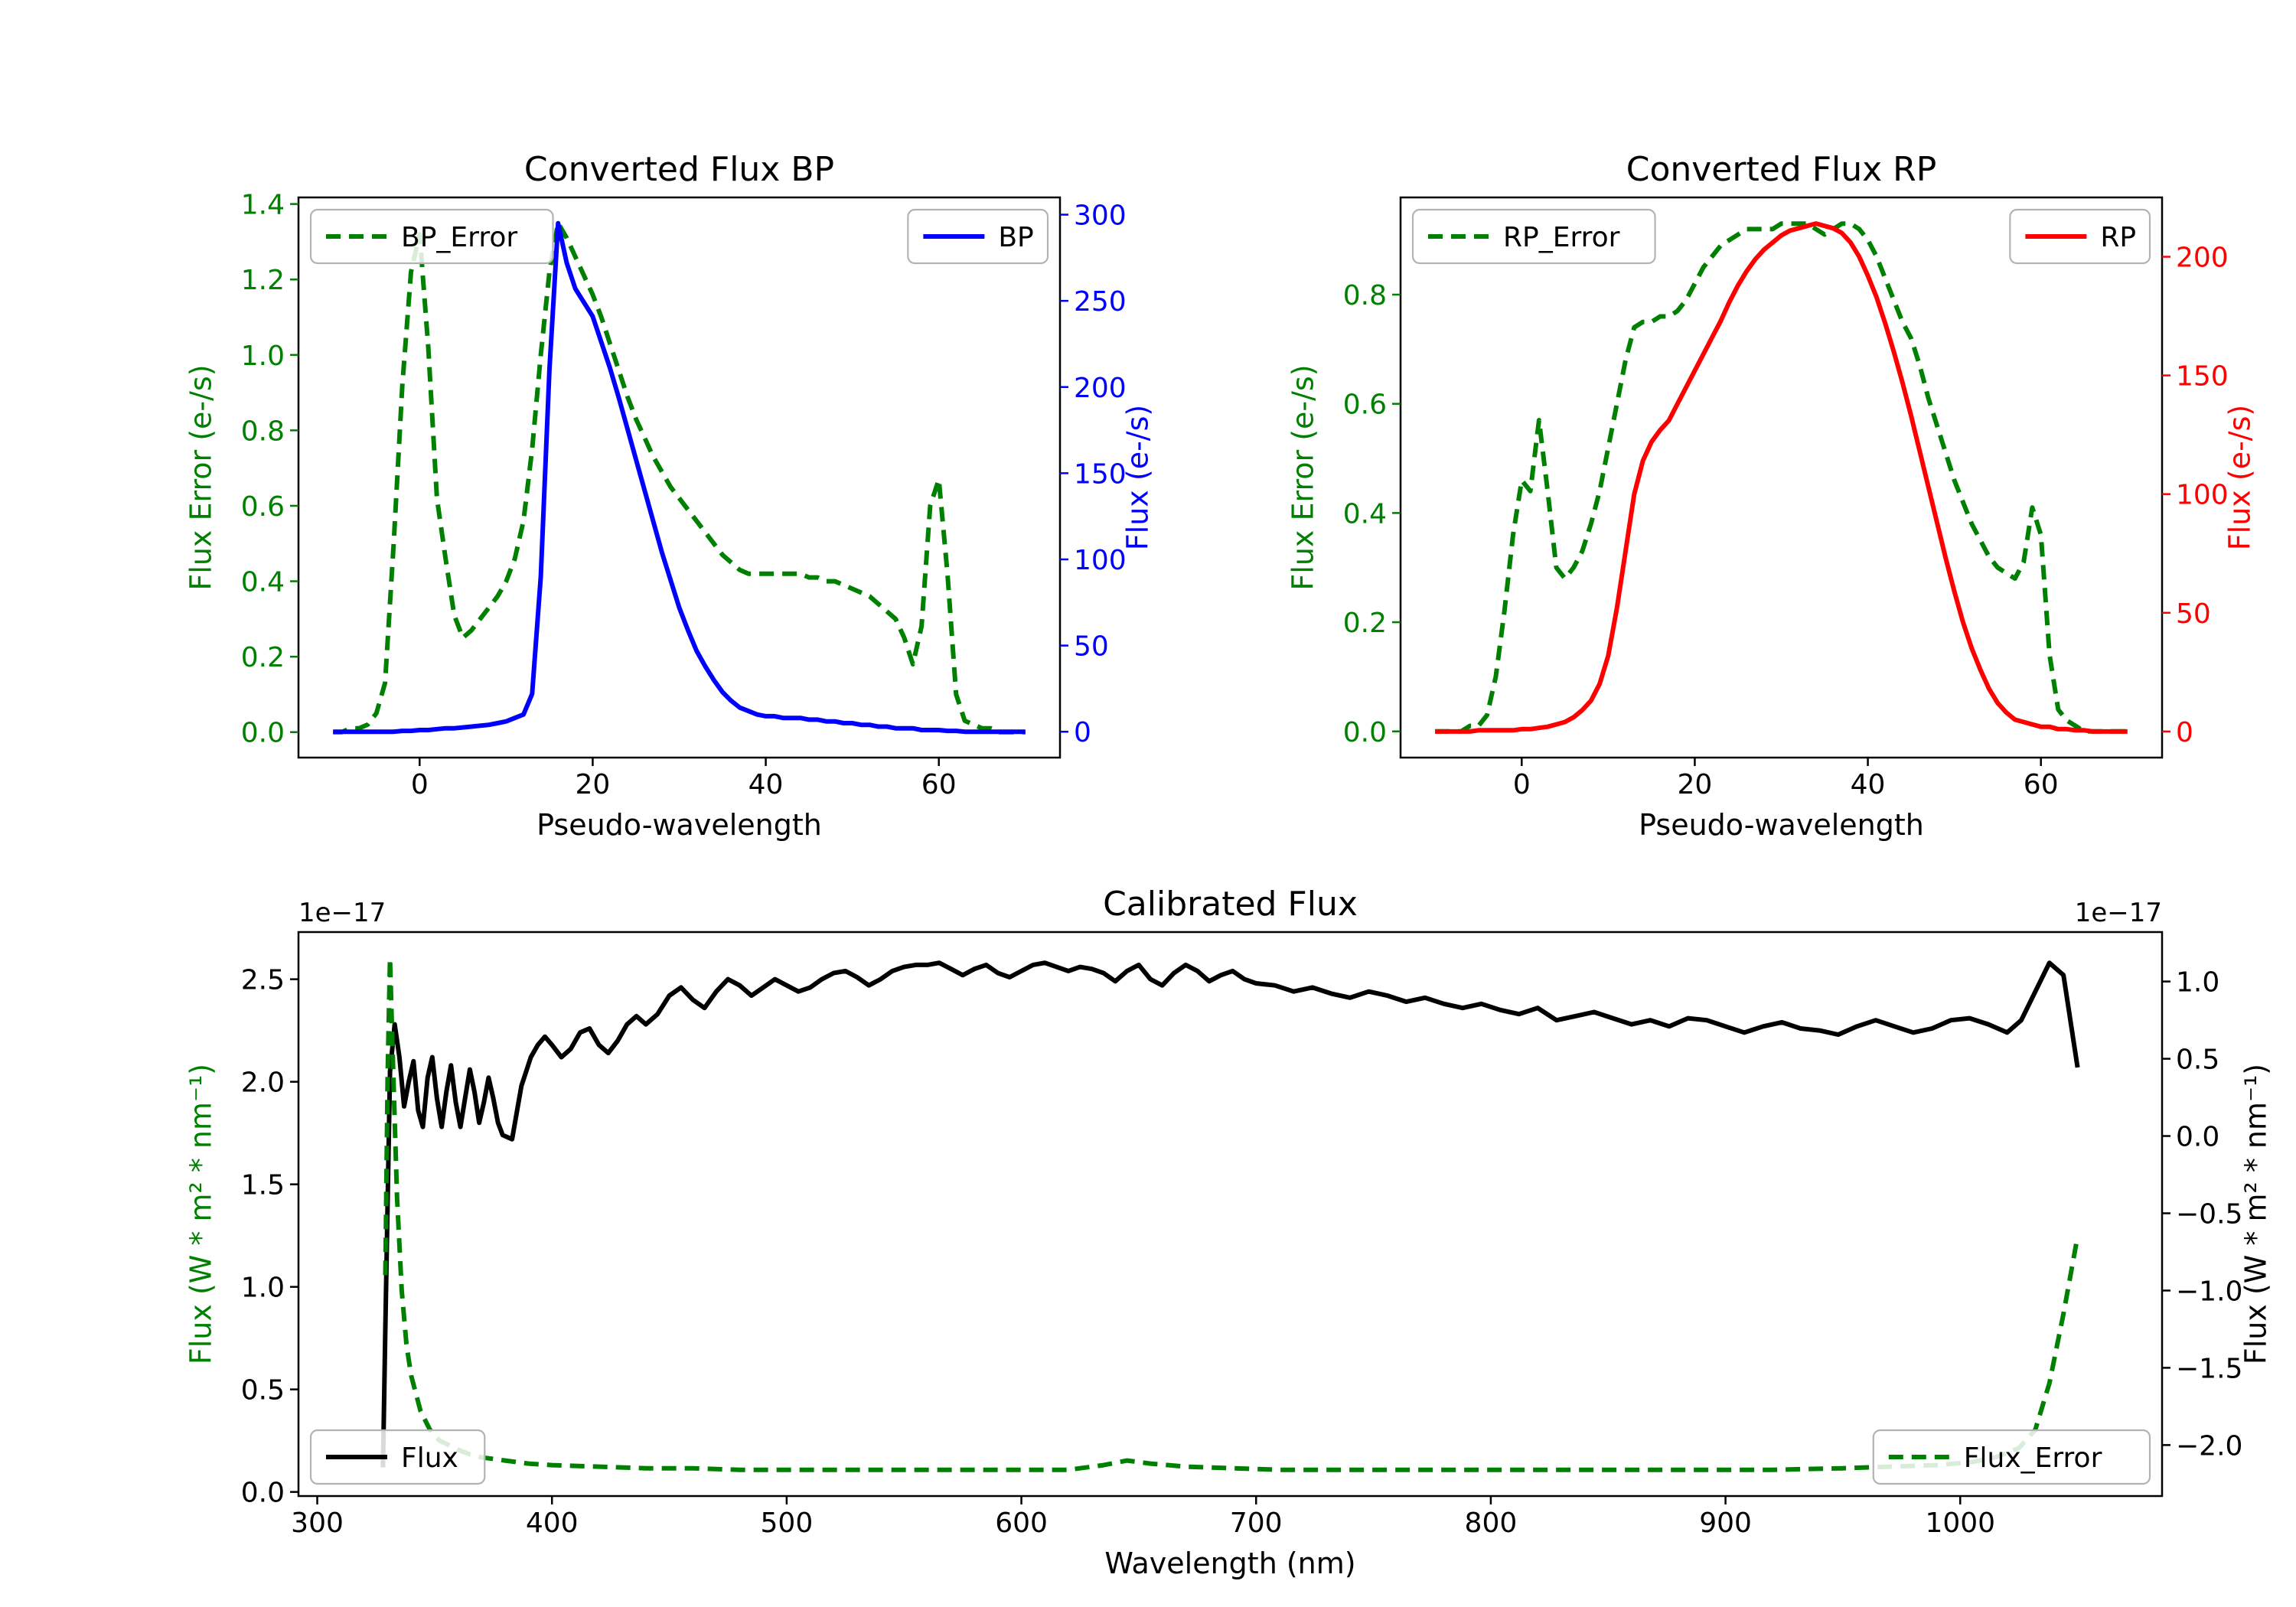 This screenshot has height=1607, width=2296. I want to click on rp-legend-label: RP, so click(2118, 237).